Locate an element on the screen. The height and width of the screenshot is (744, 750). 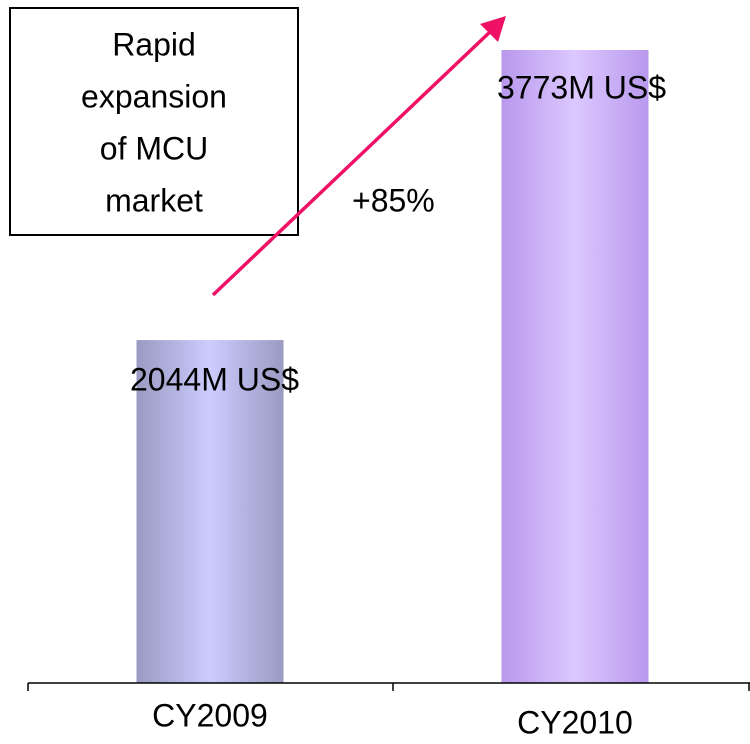
growth-arrow is located at coordinates (352, 162).